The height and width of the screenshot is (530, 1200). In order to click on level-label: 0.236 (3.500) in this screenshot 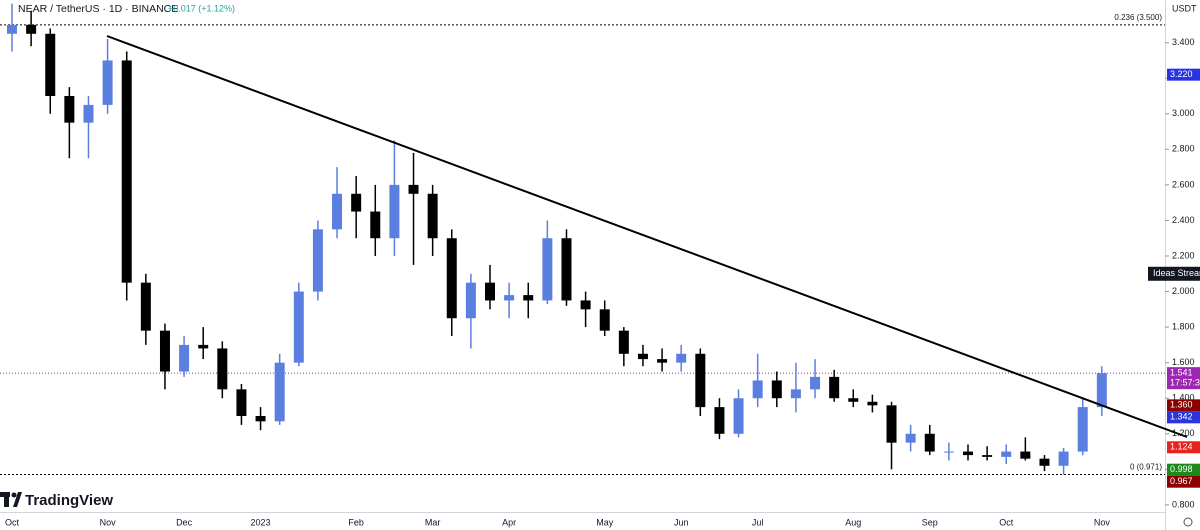, I will do `click(1138, 17)`.